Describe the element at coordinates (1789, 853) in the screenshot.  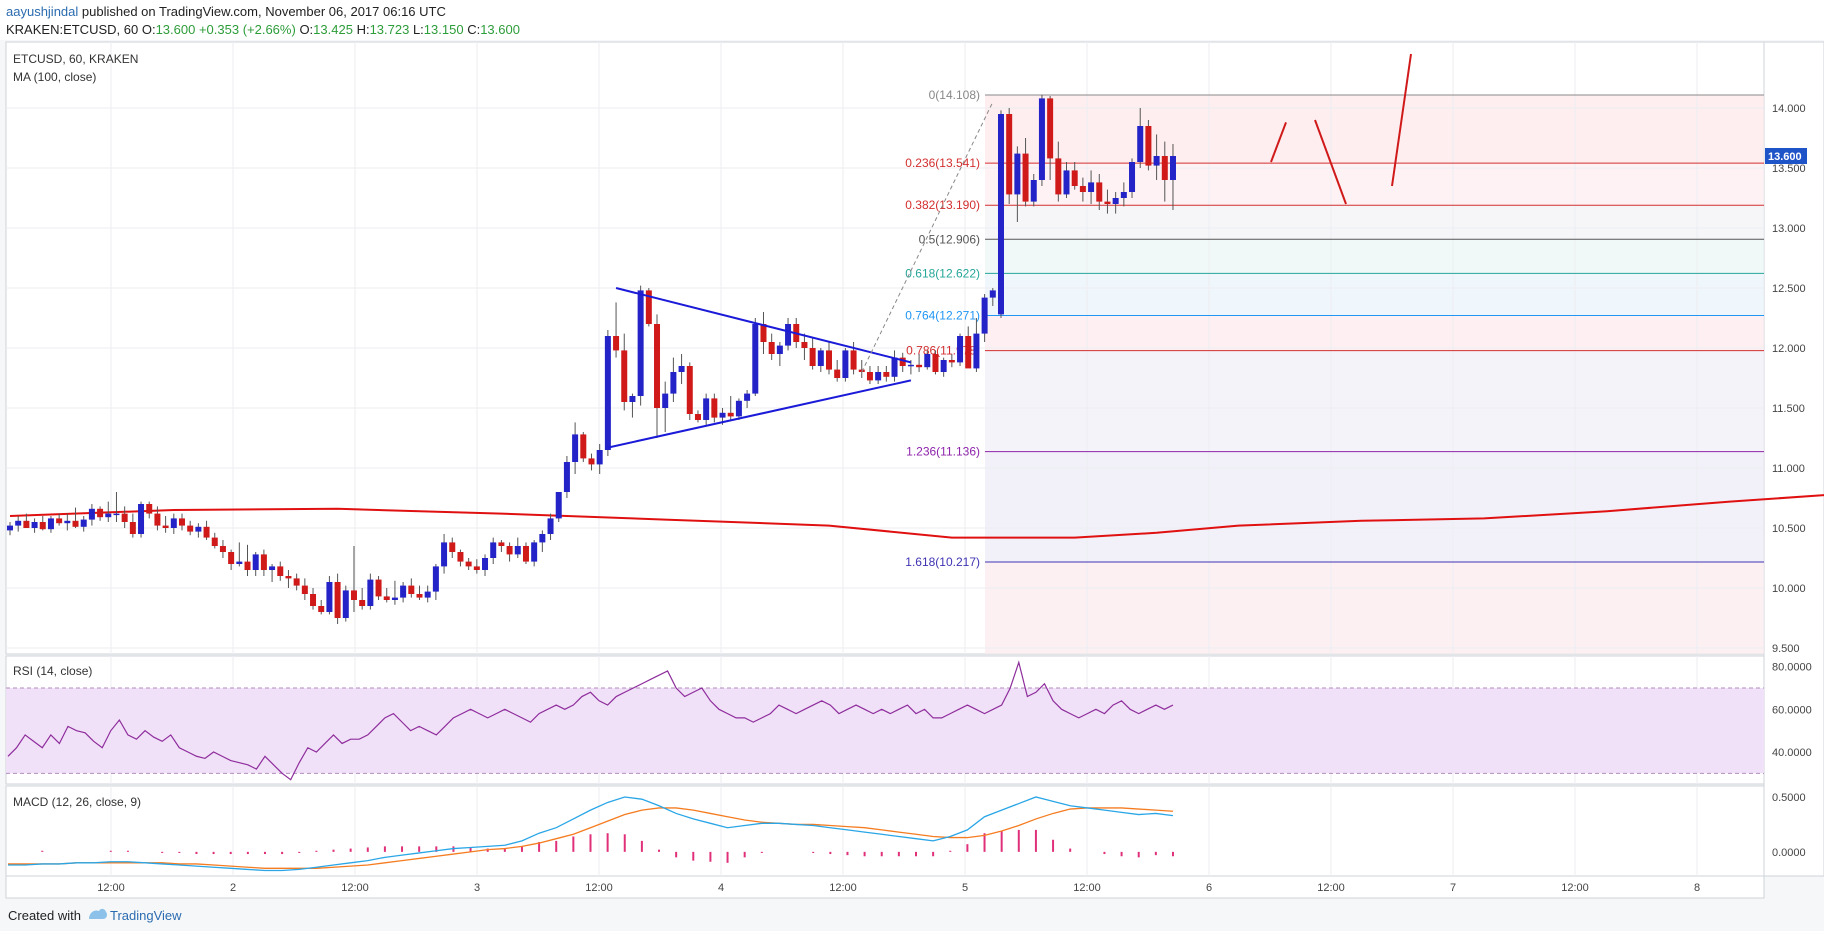
I see `macd-tick-label: 0.0000` at that location.